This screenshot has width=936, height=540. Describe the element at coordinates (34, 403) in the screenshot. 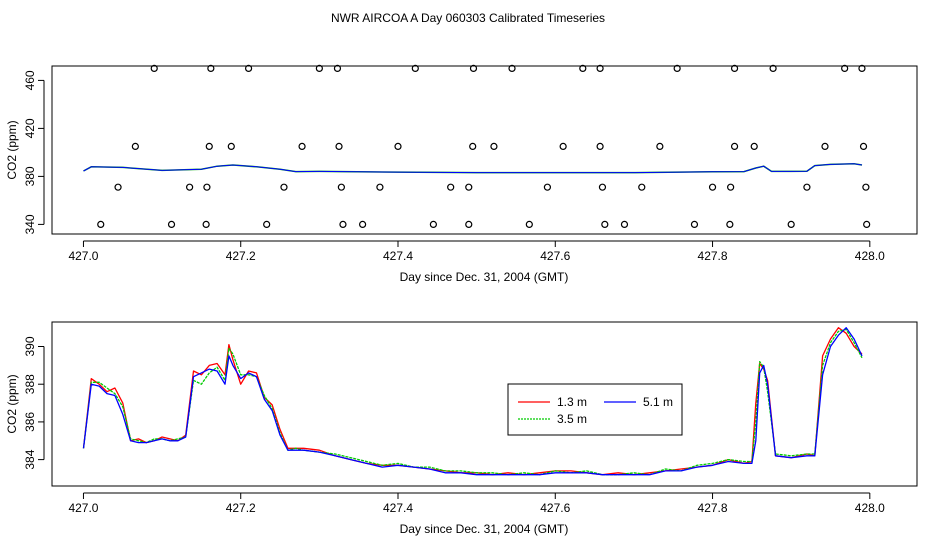

I see `y-axis: 384 386 388 390` at that location.